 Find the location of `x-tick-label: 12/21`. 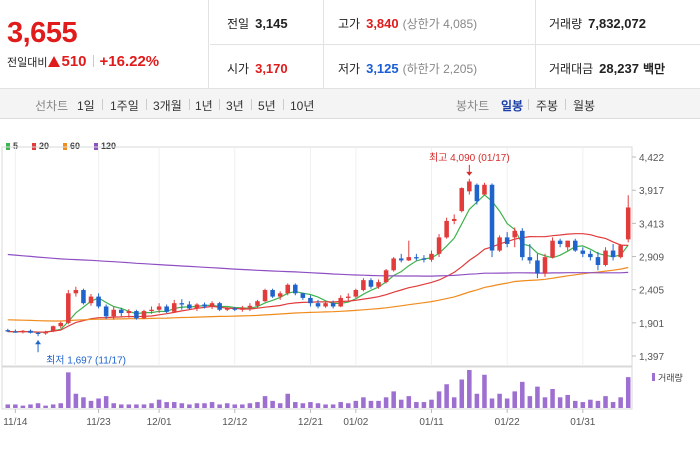

x-tick-label: 12/21 is located at coordinates (310, 422).